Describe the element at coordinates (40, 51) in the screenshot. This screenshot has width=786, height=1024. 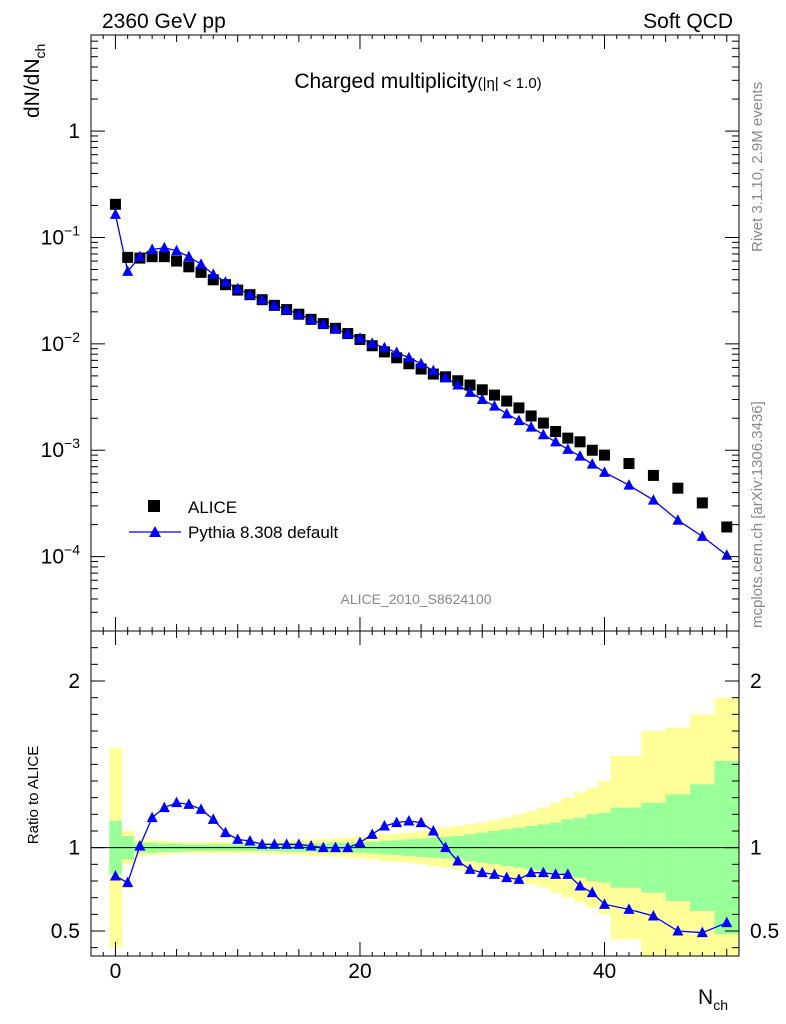
I see `main-y-label-sub: ch` at that location.